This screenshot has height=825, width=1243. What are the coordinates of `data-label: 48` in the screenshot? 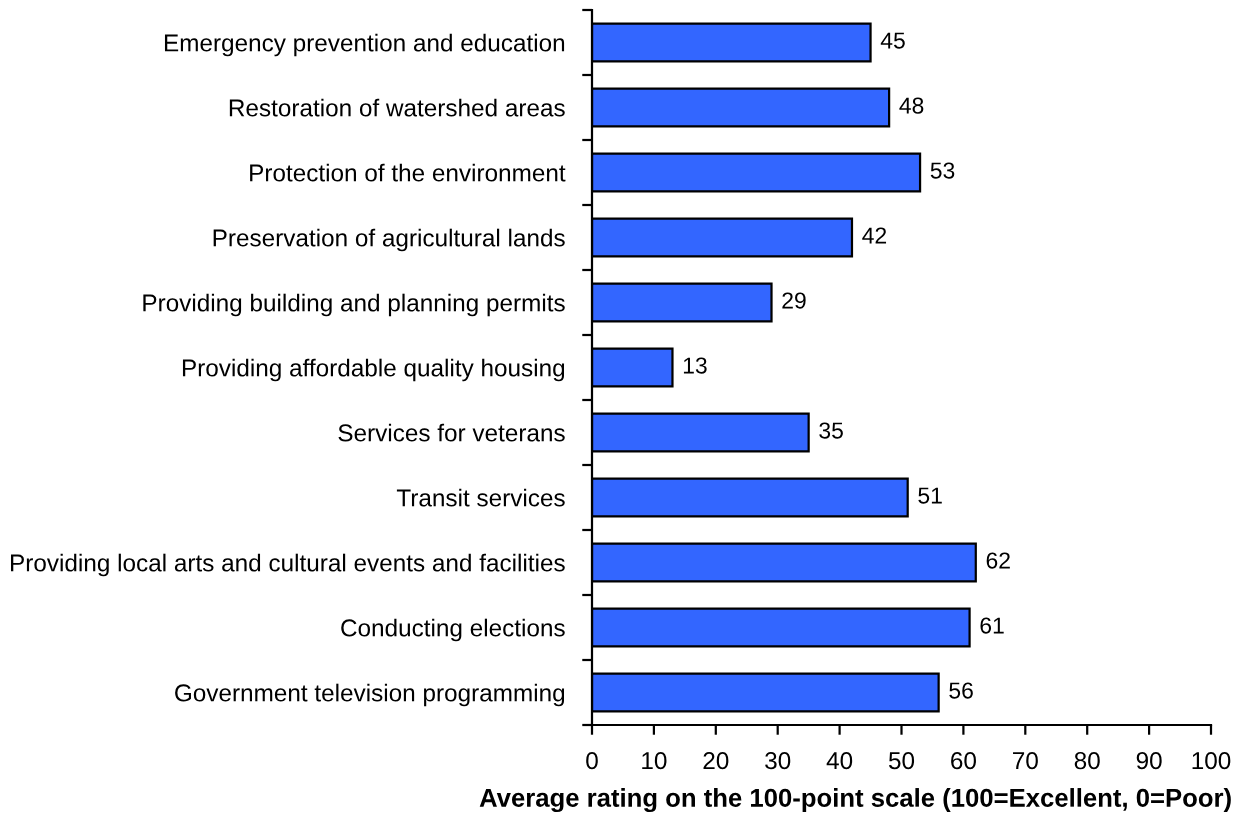 It's located at (911, 105).